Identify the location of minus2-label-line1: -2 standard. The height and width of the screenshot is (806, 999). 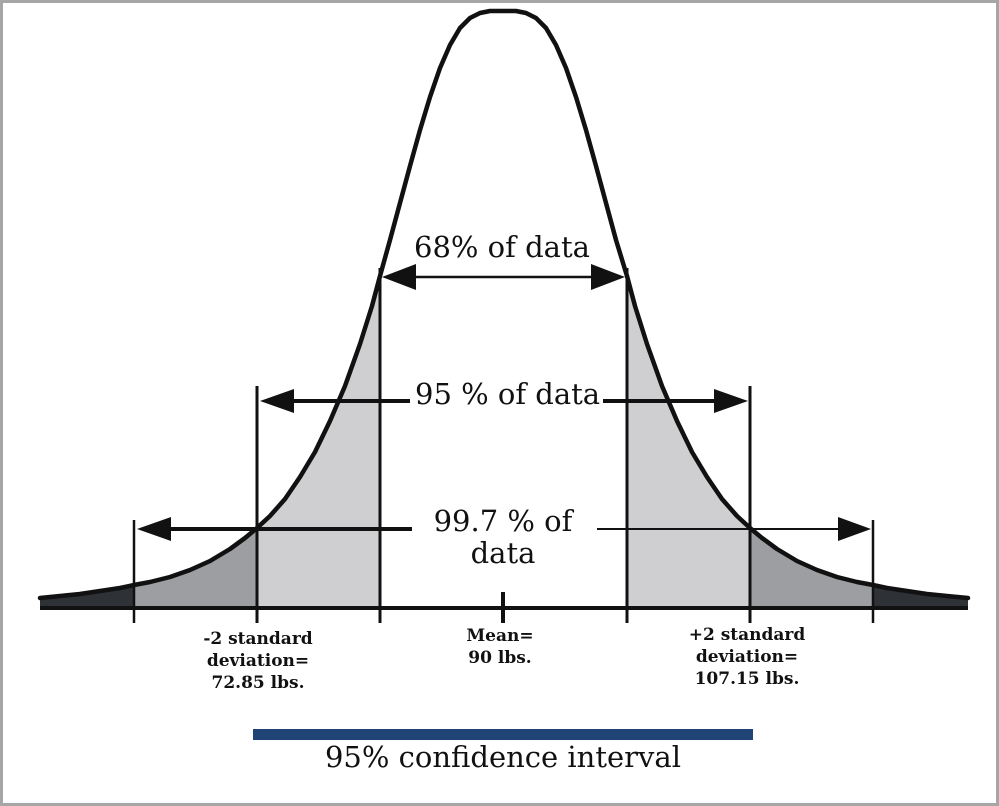
(258, 639).